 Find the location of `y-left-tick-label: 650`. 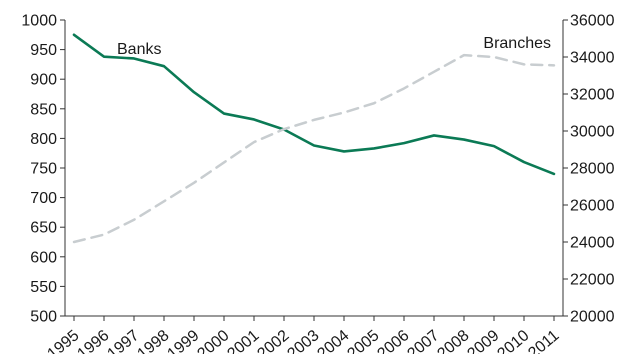

y-left-tick-label: 650 is located at coordinates (43, 228).